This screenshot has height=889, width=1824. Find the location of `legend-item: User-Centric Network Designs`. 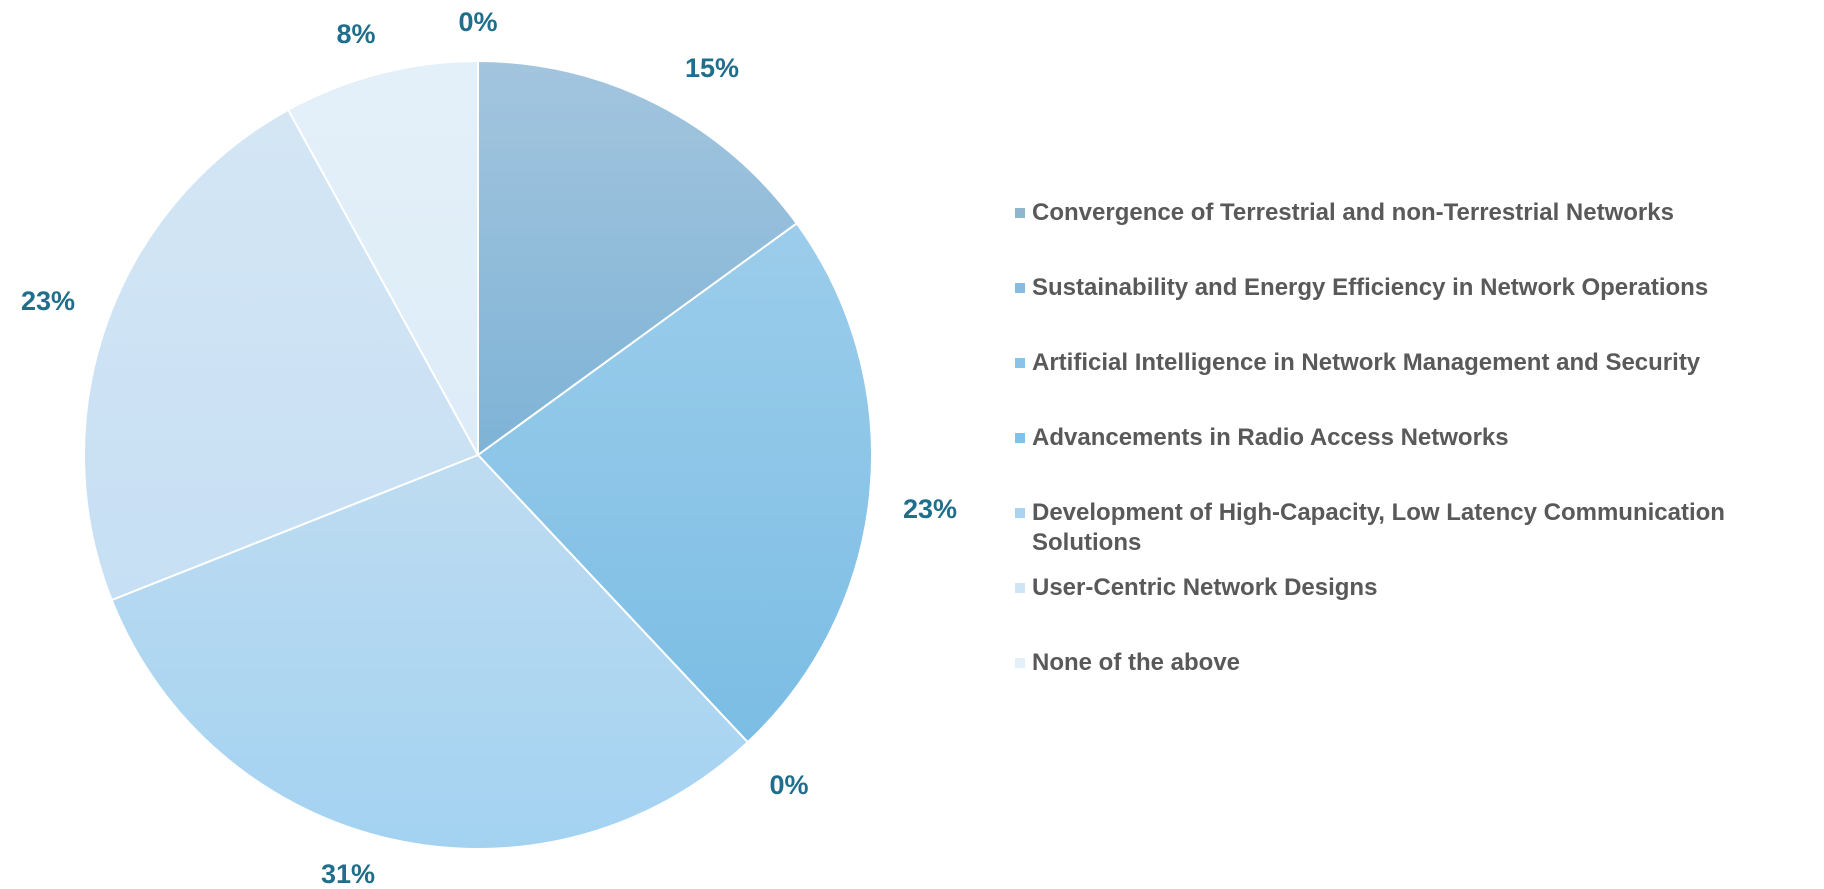

legend-item: User-Centric Network Designs is located at coordinates (1418, 588).